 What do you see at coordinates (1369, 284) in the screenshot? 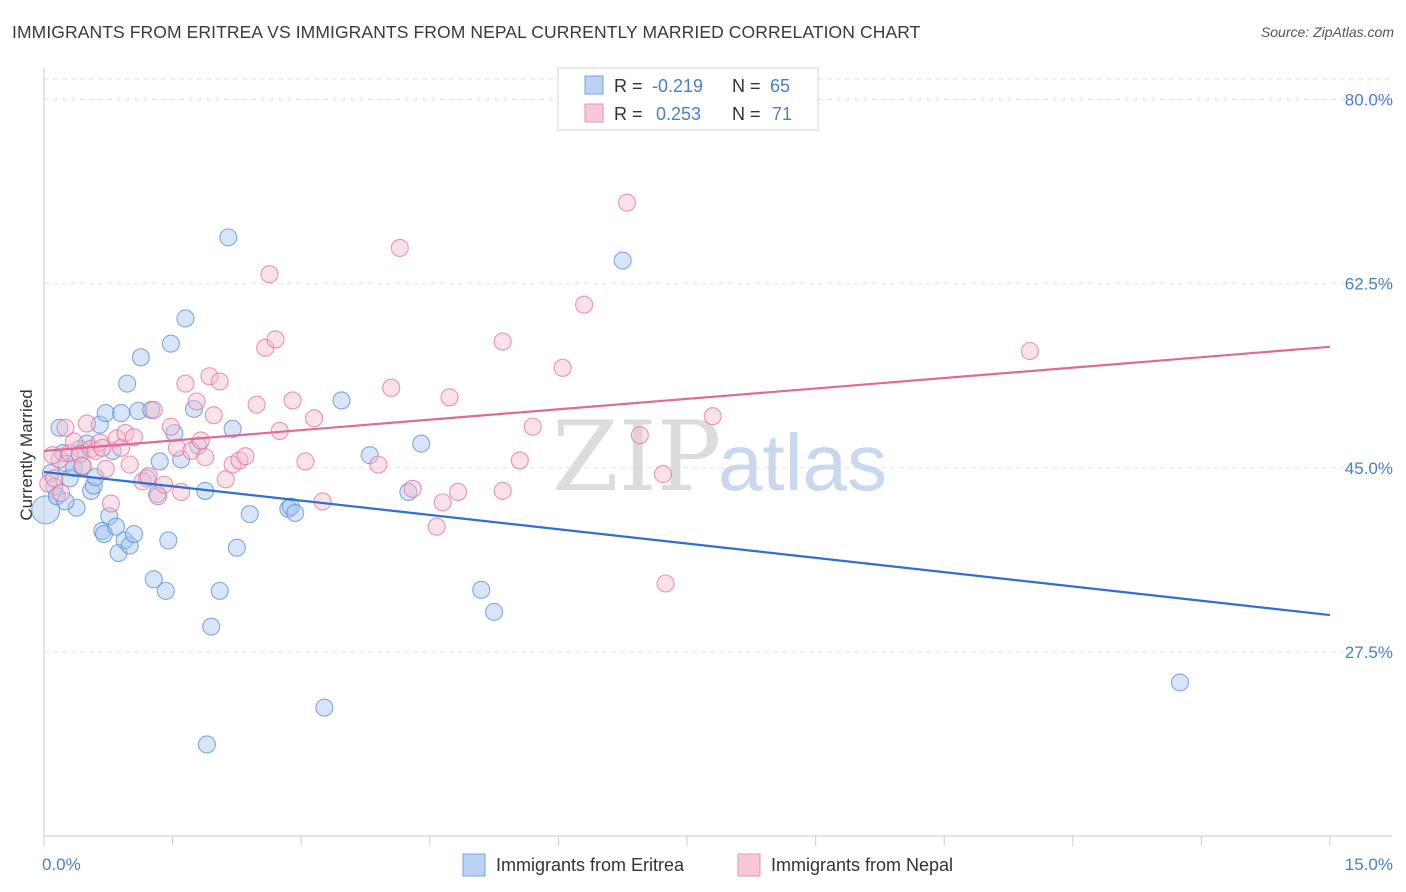
I see `y-tick-label: 62.5%` at bounding box center [1369, 284].